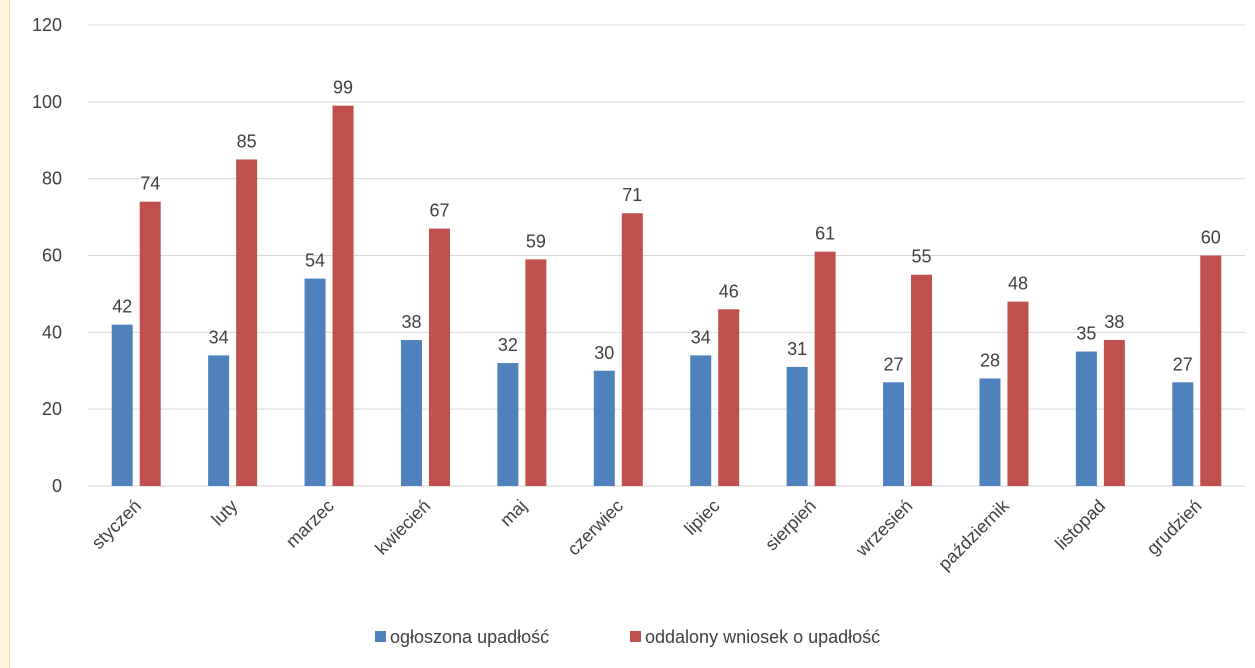 The width and height of the screenshot is (1255, 668). What do you see at coordinates (5, 334) in the screenshot?
I see `window-edge-strip` at bounding box center [5, 334].